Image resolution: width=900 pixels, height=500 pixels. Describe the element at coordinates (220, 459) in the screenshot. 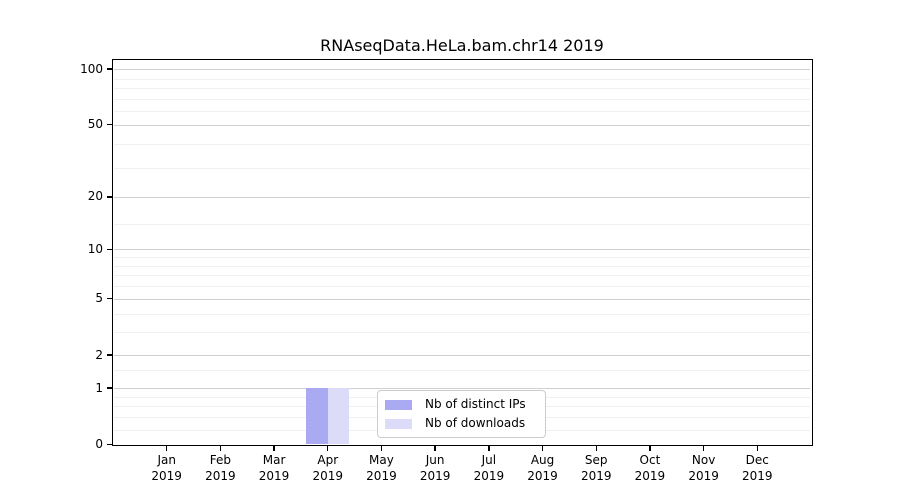

I see `x-tick-month: Feb` at that location.